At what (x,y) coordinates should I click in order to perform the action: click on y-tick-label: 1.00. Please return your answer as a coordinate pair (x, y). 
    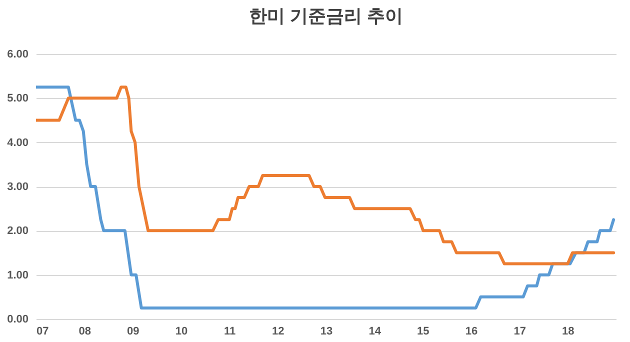
    Looking at the image, I should click on (17, 275).